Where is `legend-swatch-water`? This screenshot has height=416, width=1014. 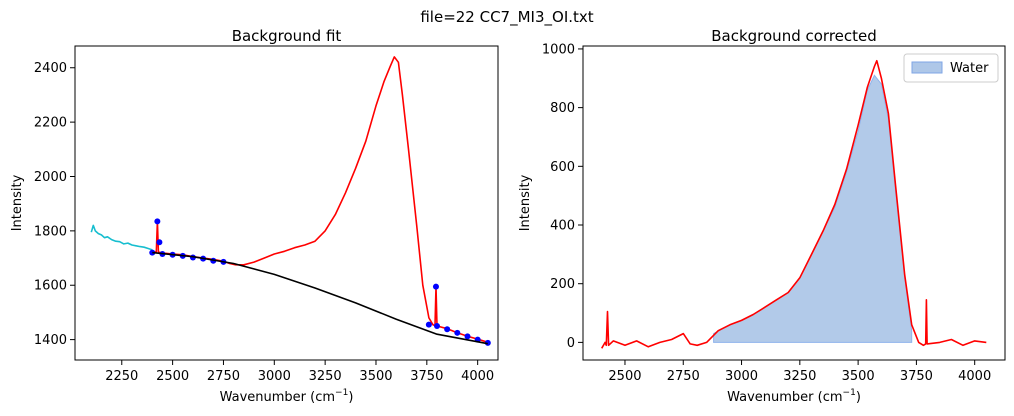 legend-swatch-water is located at coordinates (927, 67).